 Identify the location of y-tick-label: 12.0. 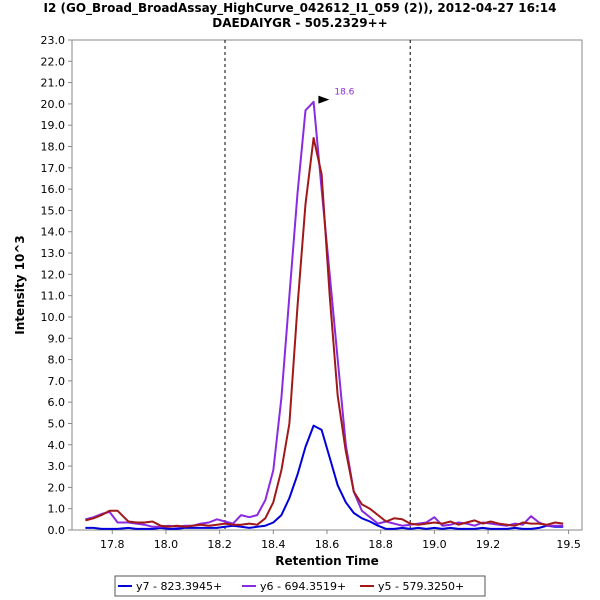
(53, 274).